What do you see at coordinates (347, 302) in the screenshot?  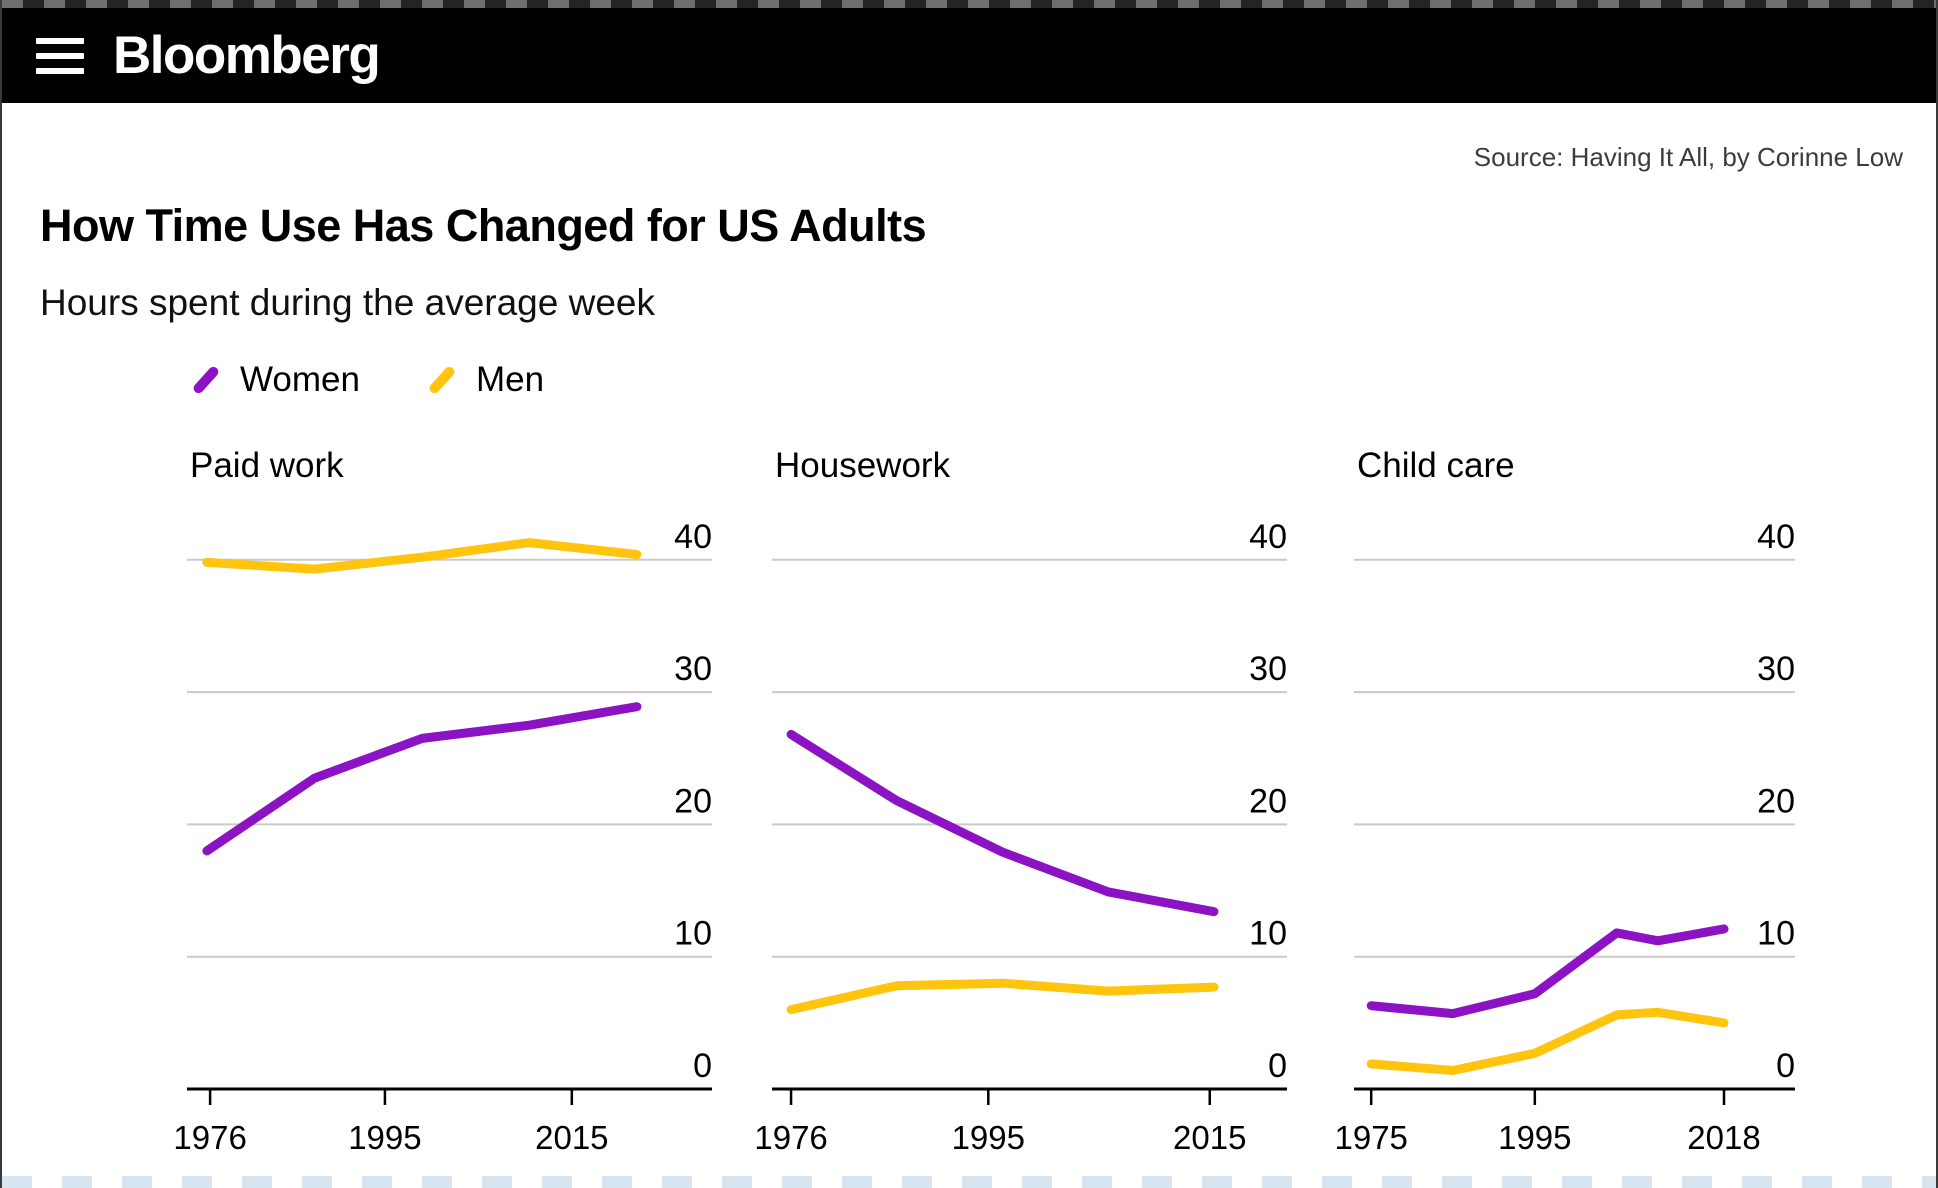 I see `chart-subtitle: Hours spent during the average week` at bounding box center [347, 302].